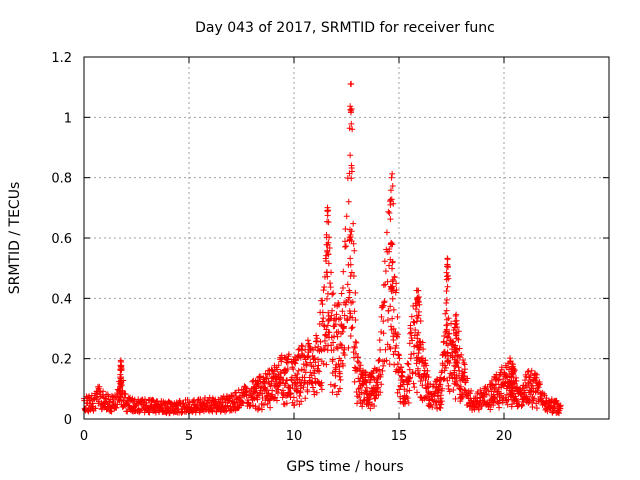  Describe the element at coordinates (68, 420) in the screenshot. I see `y-tick-label: 0` at that location.